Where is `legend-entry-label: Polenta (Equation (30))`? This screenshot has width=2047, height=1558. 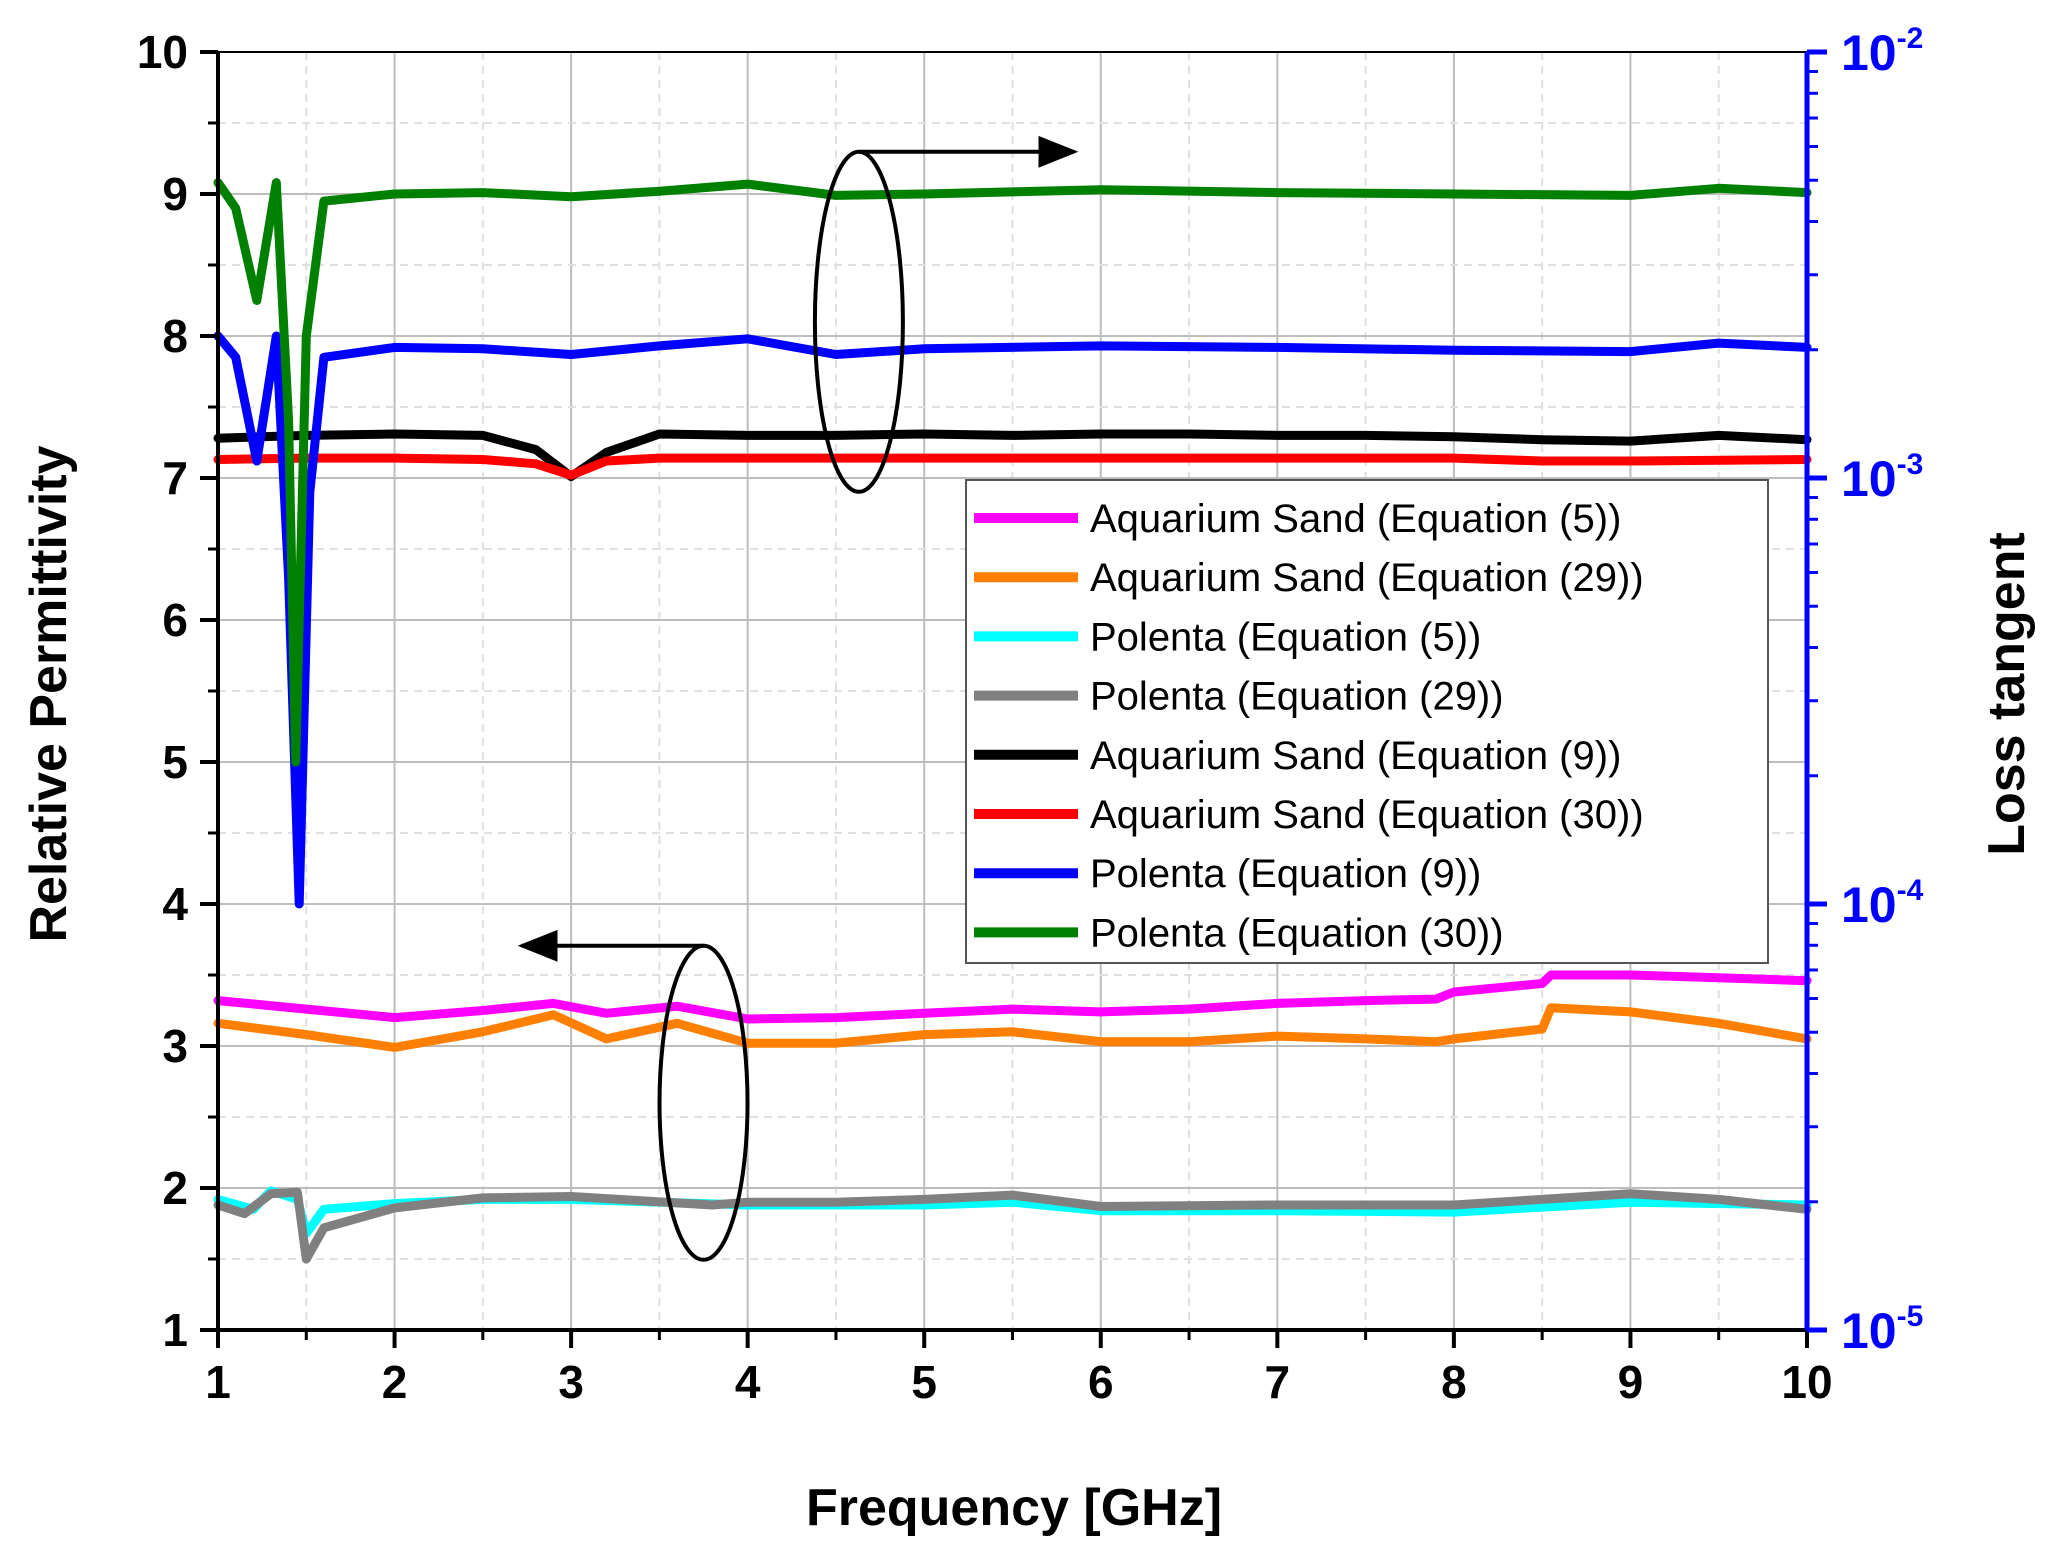
legend-entry-label: Polenta (Equation (30)) is located at coordinates (1297, 933).